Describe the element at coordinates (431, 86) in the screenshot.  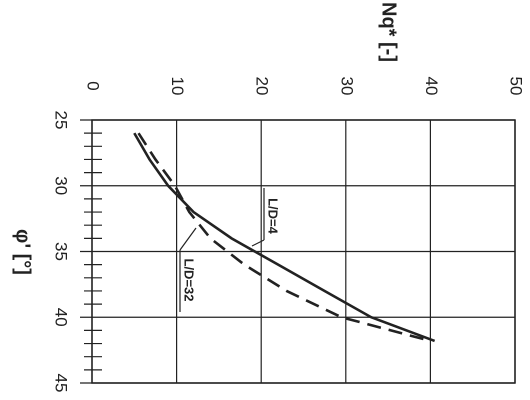
I see `y-tick-label: 40` at that location.